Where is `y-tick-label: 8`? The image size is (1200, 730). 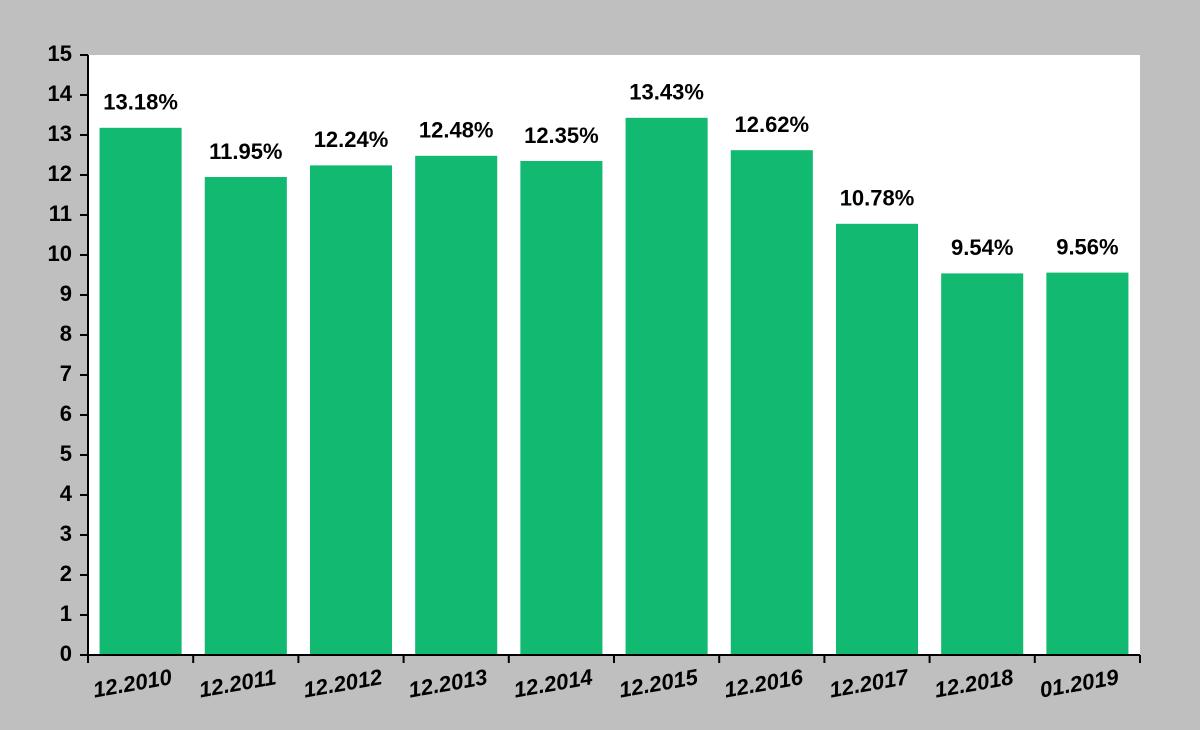
y-tick-label: 8 is located at coordinates (66, 333).